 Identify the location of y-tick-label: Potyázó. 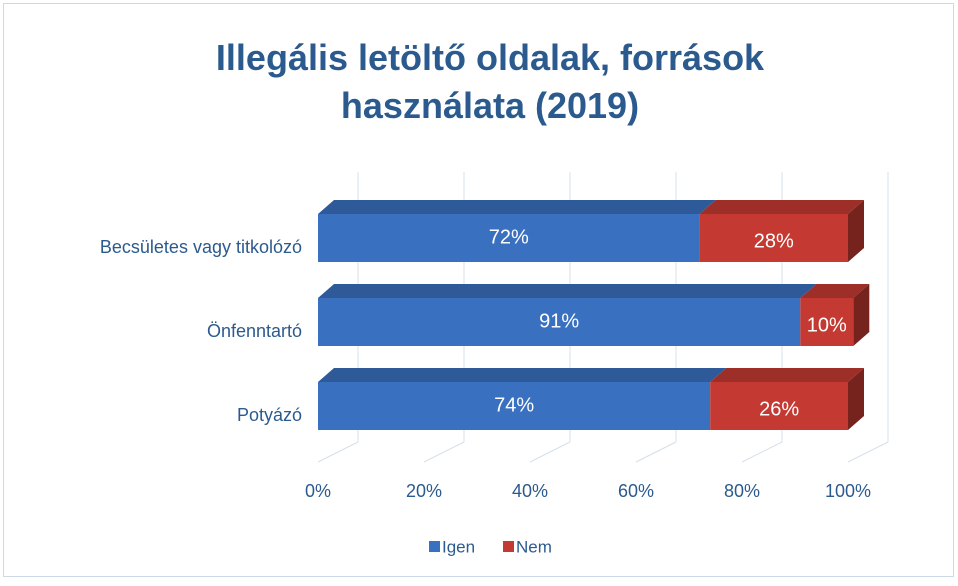
(269, 415).